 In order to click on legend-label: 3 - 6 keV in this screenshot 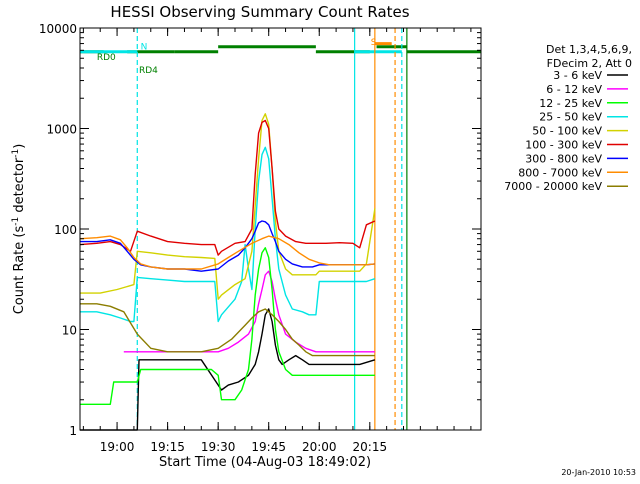, I will do `click(577, 75)`.